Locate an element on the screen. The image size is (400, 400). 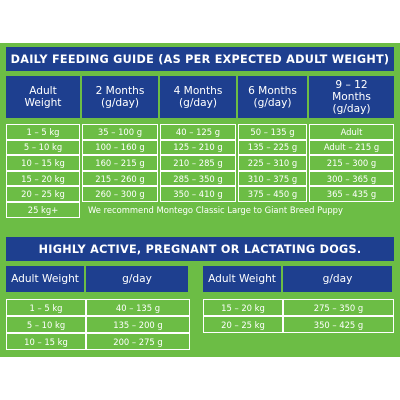
guide-cell: Adult – 215 g is located at coordinates (351, 147).